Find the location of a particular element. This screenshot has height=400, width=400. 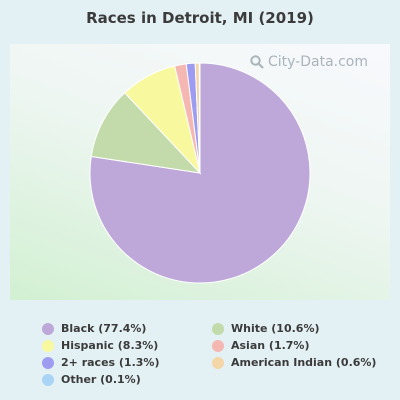

pie-slice-other is located at coordinates (199, 118).